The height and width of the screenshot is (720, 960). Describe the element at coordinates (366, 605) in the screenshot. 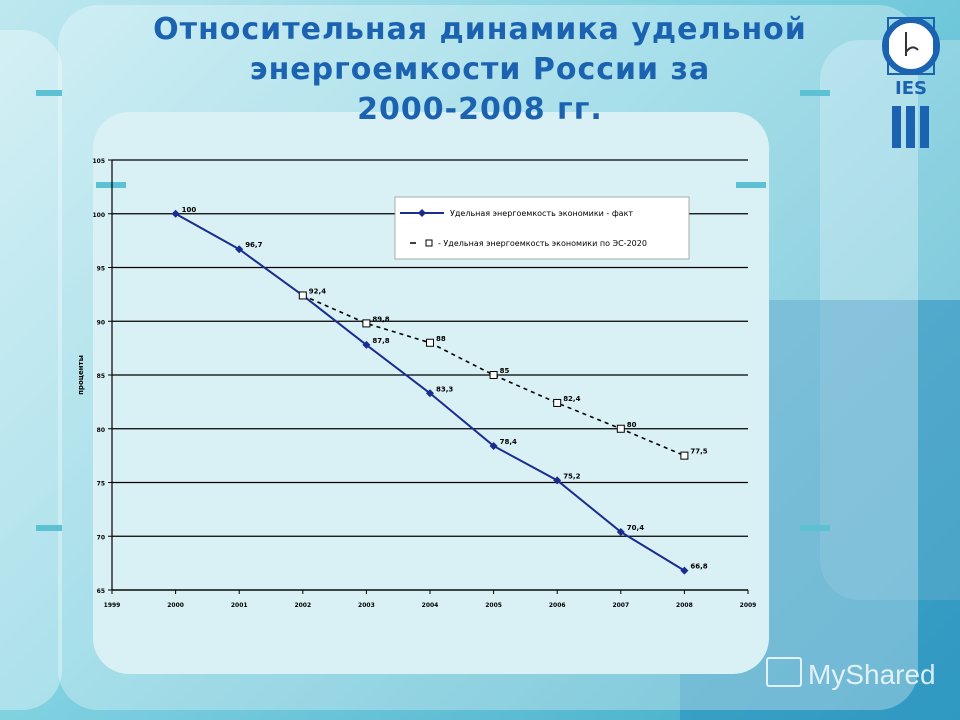

I see `x-tick-label: 2003` at that location.